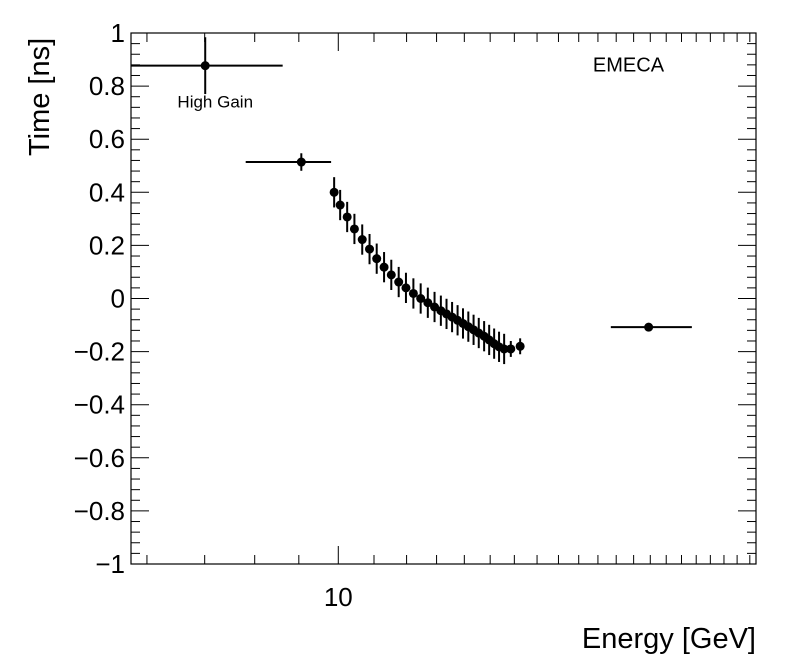  What do you see at coordinates (40, 97) in the screenshot?
I see `y-axis-label: Time [ns]` at bounding box center [40, 97].